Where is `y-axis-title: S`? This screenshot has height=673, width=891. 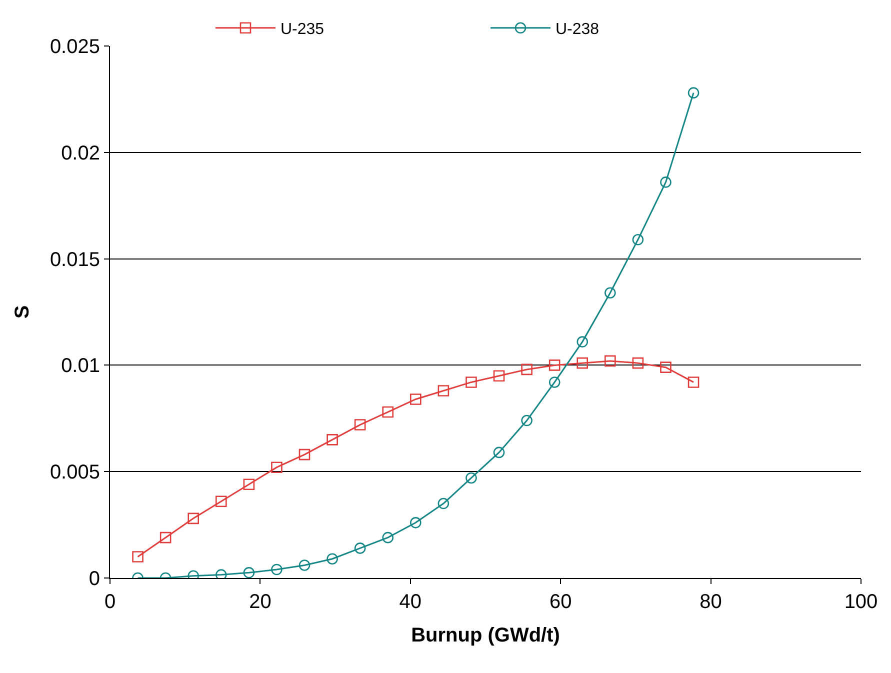 y-axis-title: S is located at coordinates (22, 312).